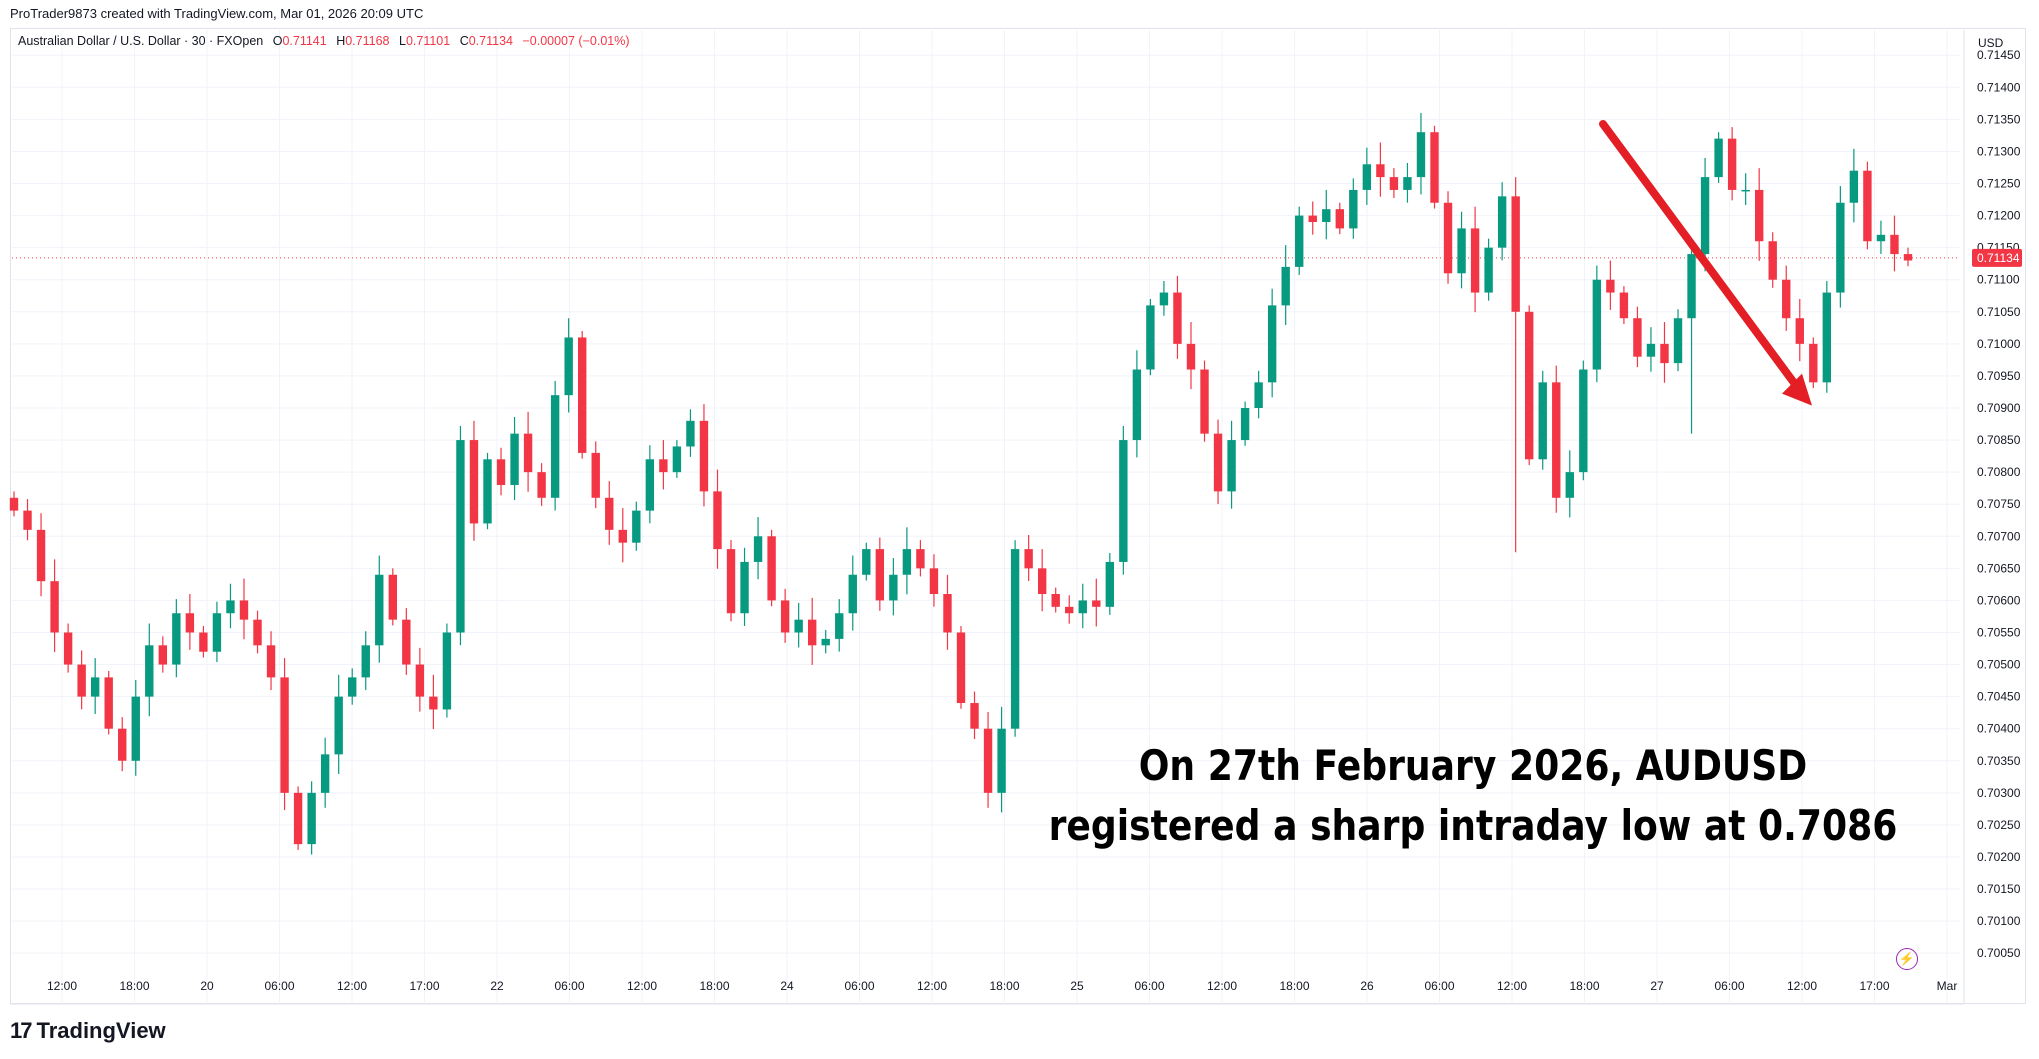 Image resolution: width=2039 pixels, height=1059 pixels. I want to click on time-tick-label: 22, so click(497, 986).